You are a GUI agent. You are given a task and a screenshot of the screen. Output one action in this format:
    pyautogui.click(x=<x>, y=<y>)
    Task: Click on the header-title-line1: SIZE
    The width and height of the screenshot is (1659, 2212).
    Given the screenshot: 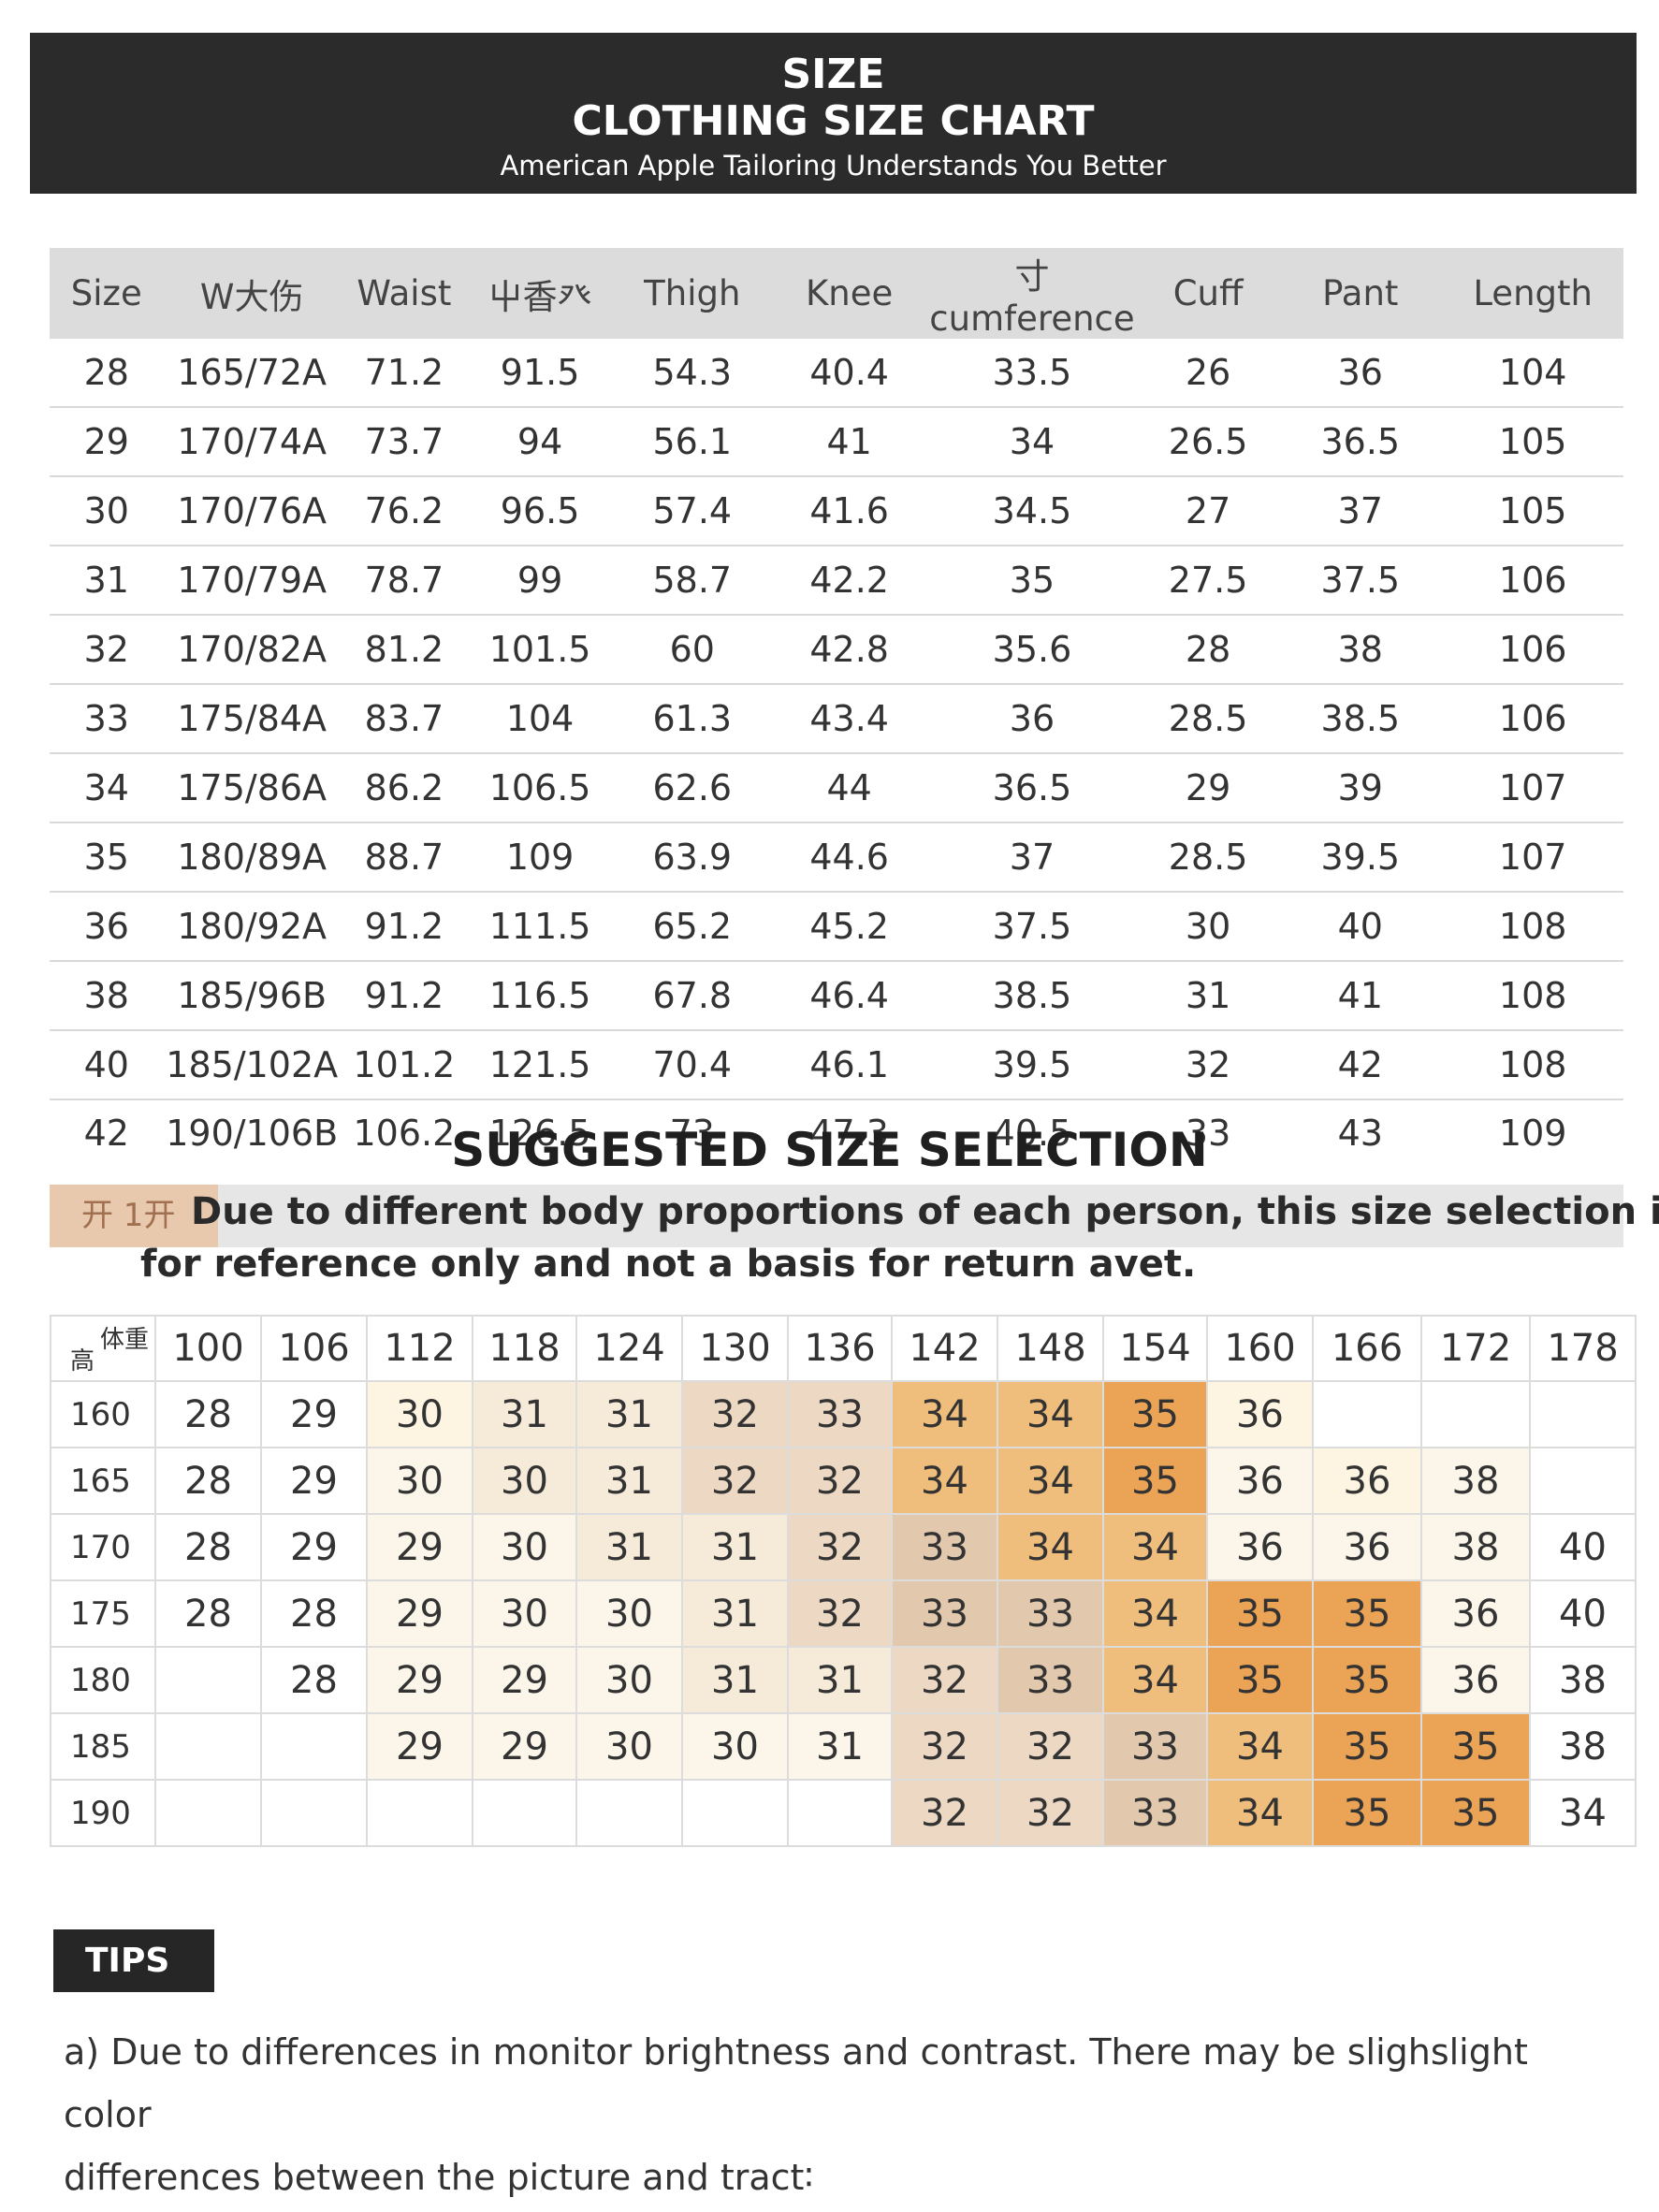 What is the action you would take?
    pyautogui.click(x=833, y=74)
    